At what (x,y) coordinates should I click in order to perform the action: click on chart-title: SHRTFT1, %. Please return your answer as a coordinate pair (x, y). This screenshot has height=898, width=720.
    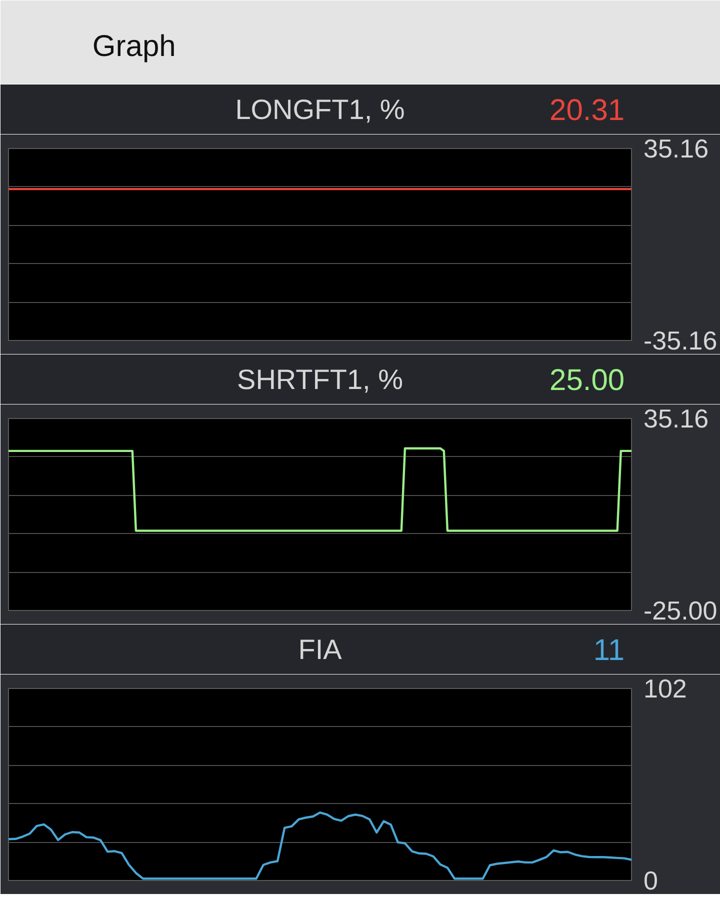
    Looking at the image, I should click on (320, 379).